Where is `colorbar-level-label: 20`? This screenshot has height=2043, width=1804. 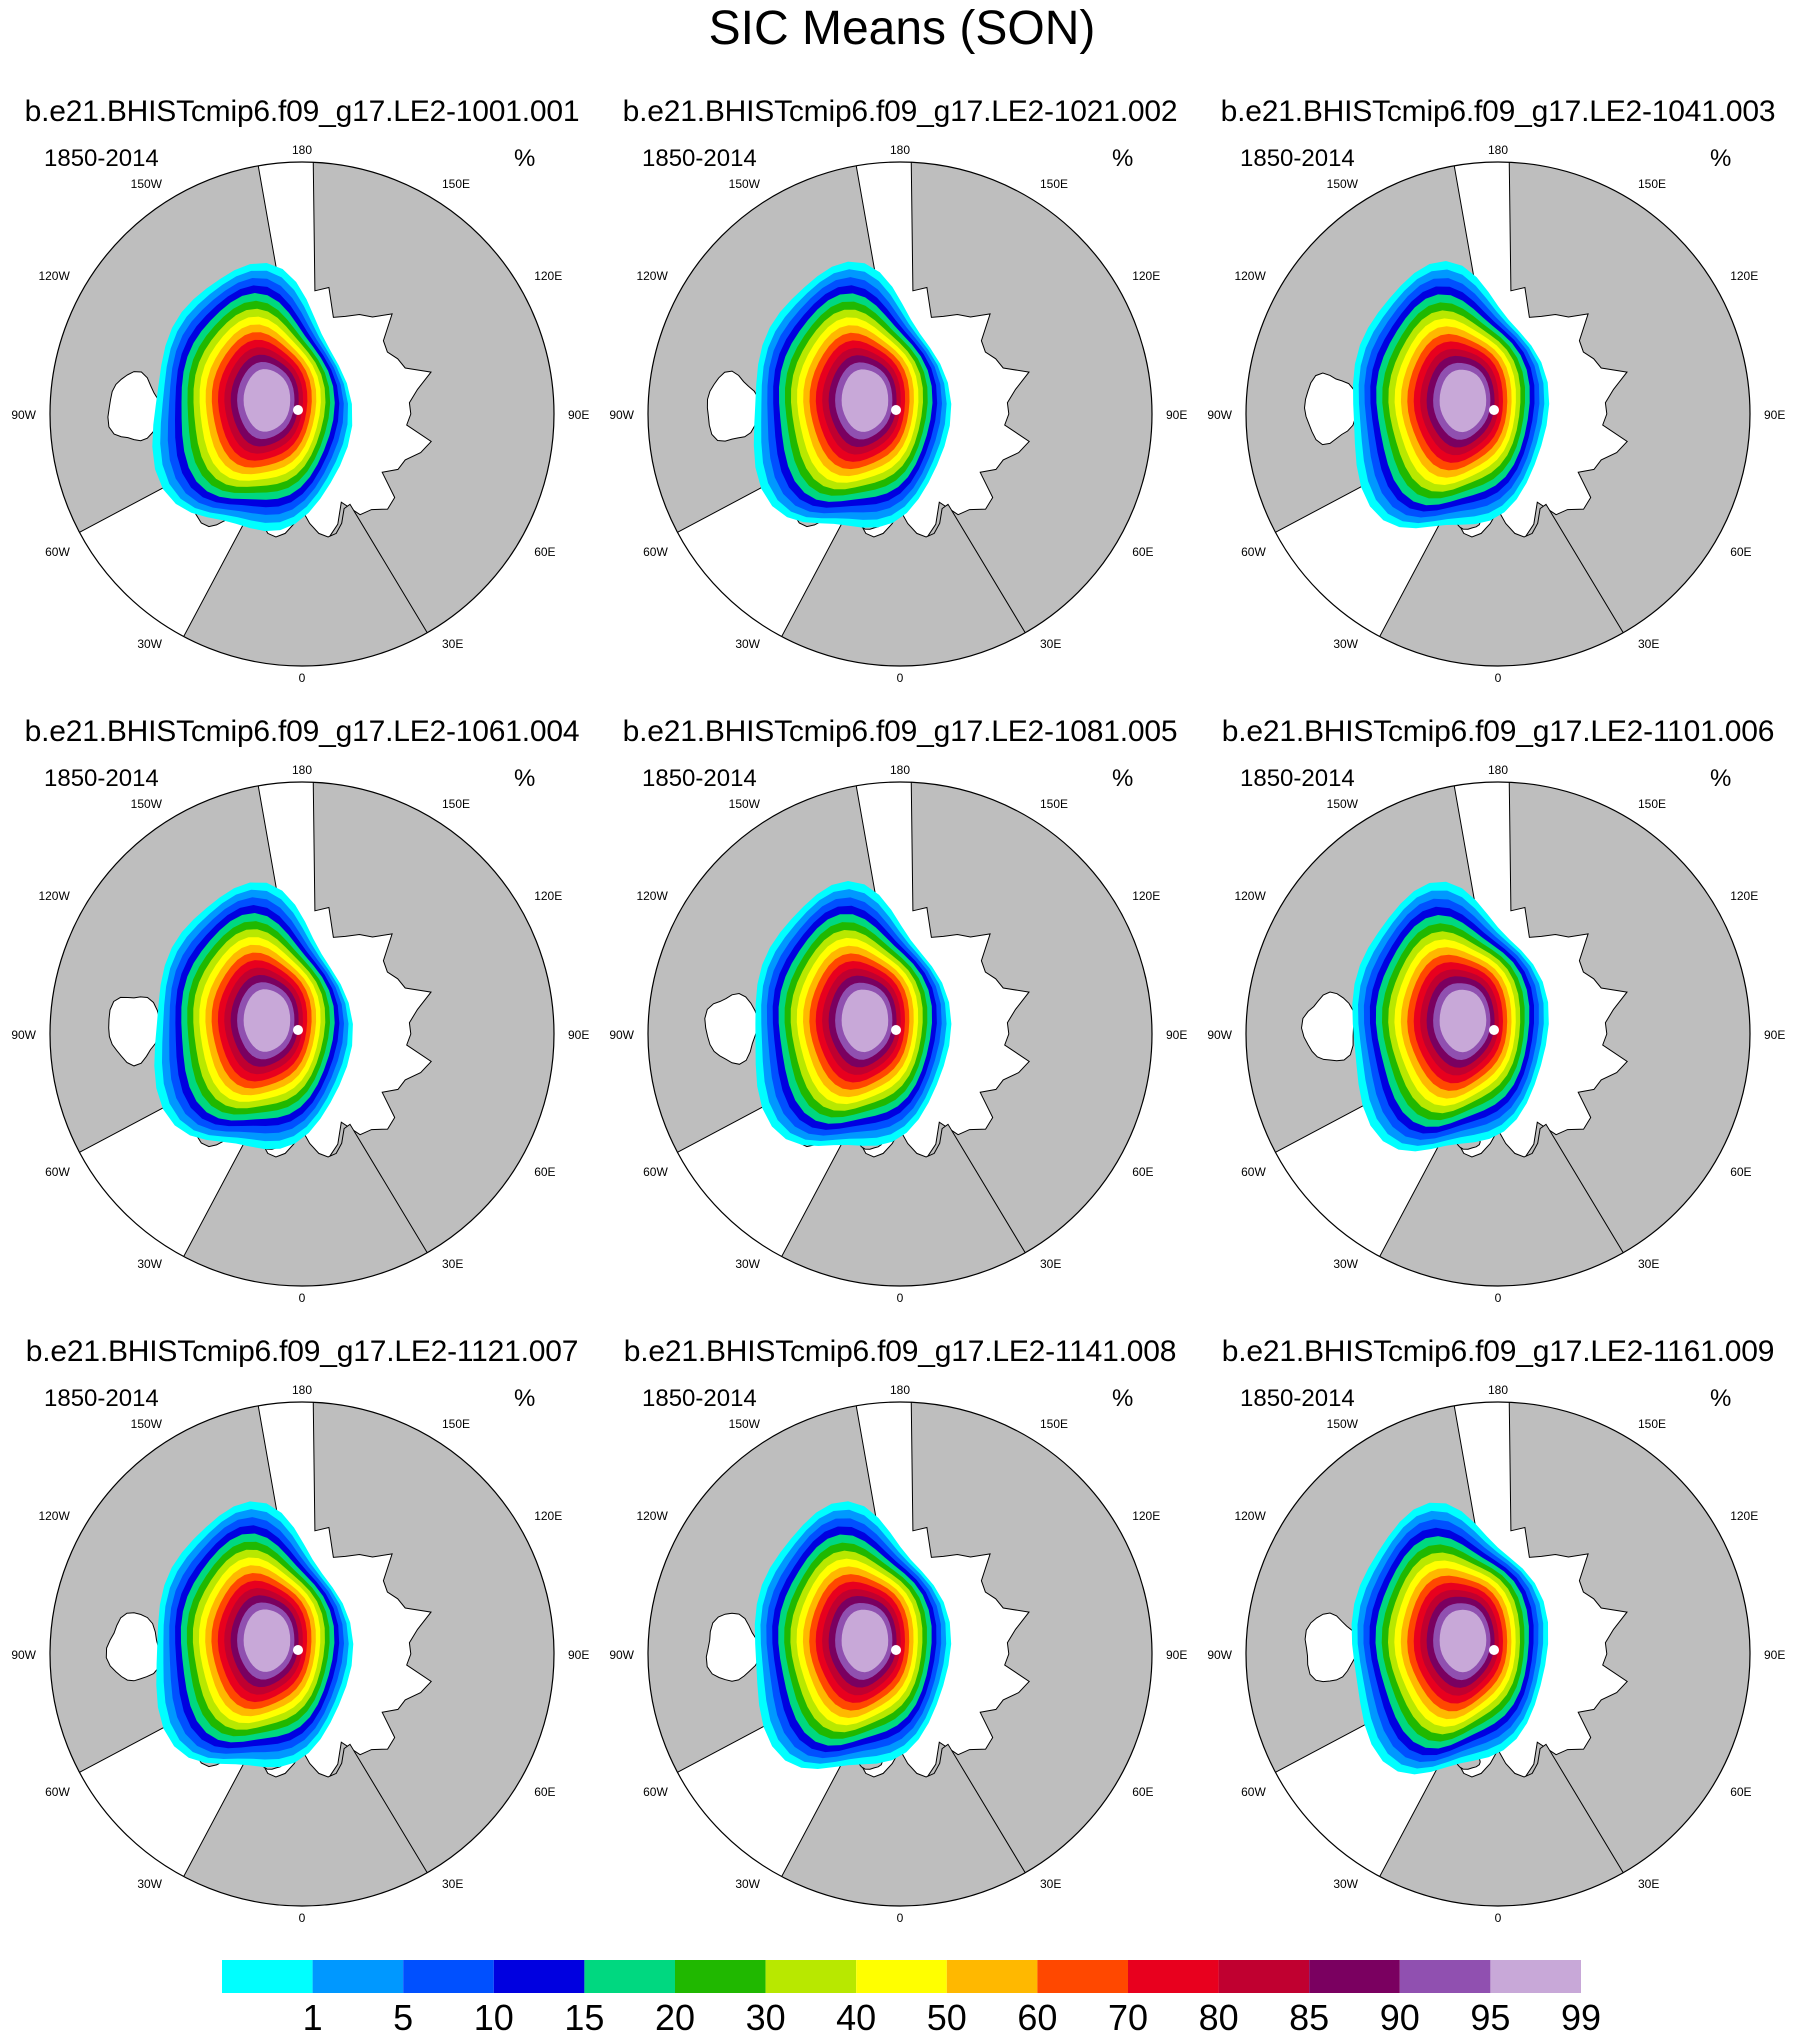
colorbar-level-label: 20 is located at coordinates (675, 2017).